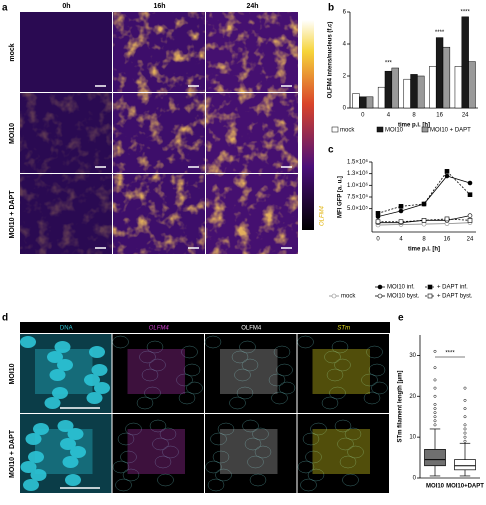  Describe the element at coordinates (450, 354) in the screenshot. I see `significance: ****` at that location.